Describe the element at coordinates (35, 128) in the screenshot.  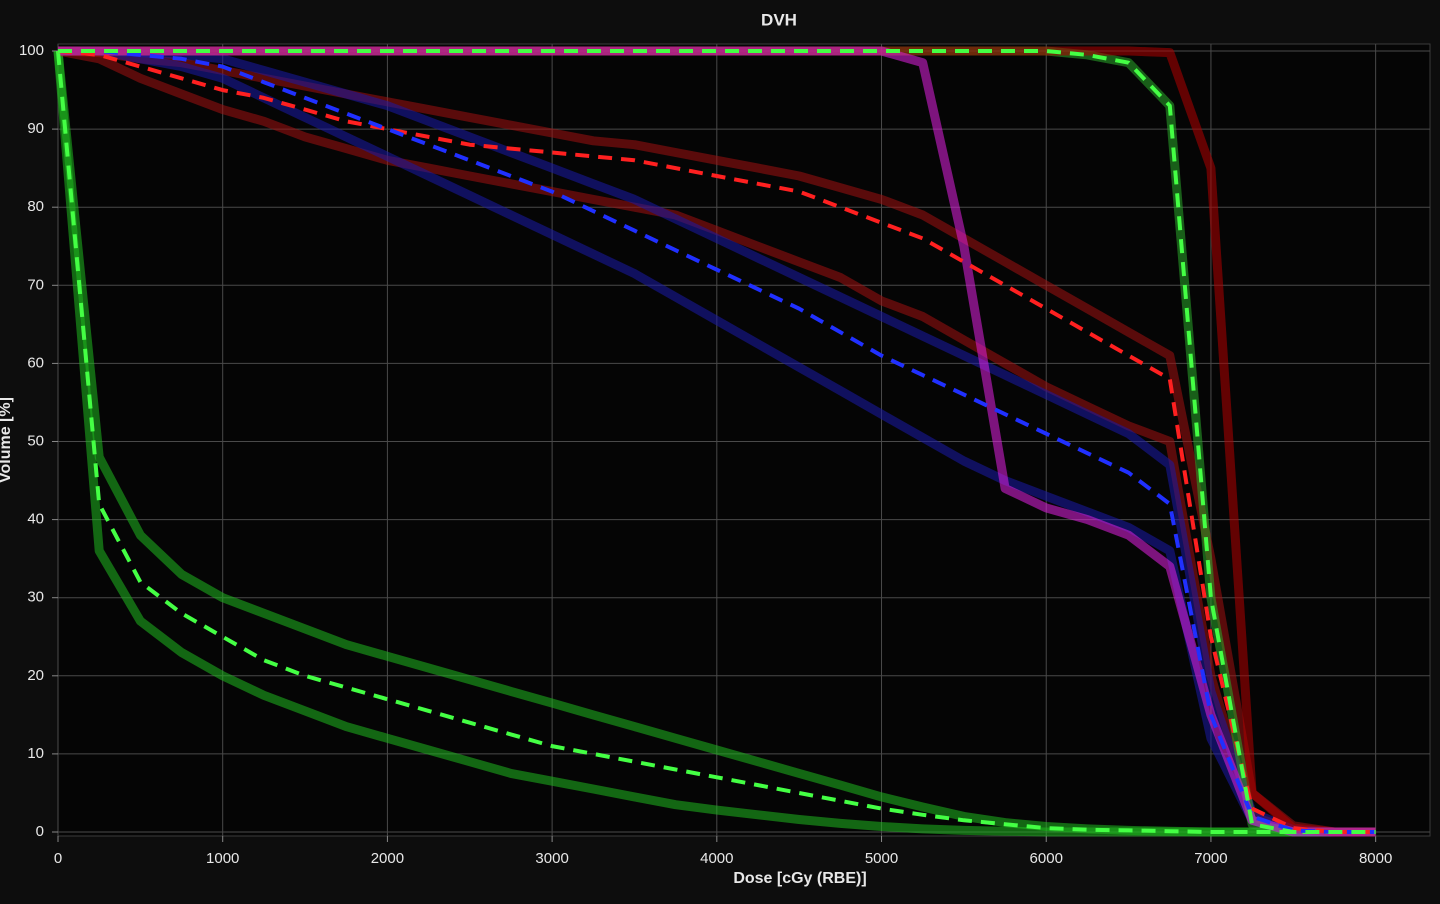
I see `y-tick-label: 90` at that location.